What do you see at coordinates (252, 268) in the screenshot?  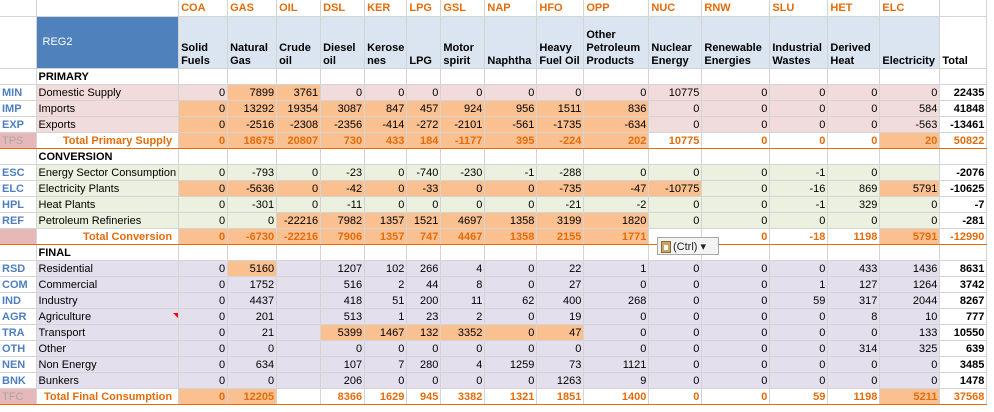 I see `value-cell: 5160` at bounding box center [252, 268].